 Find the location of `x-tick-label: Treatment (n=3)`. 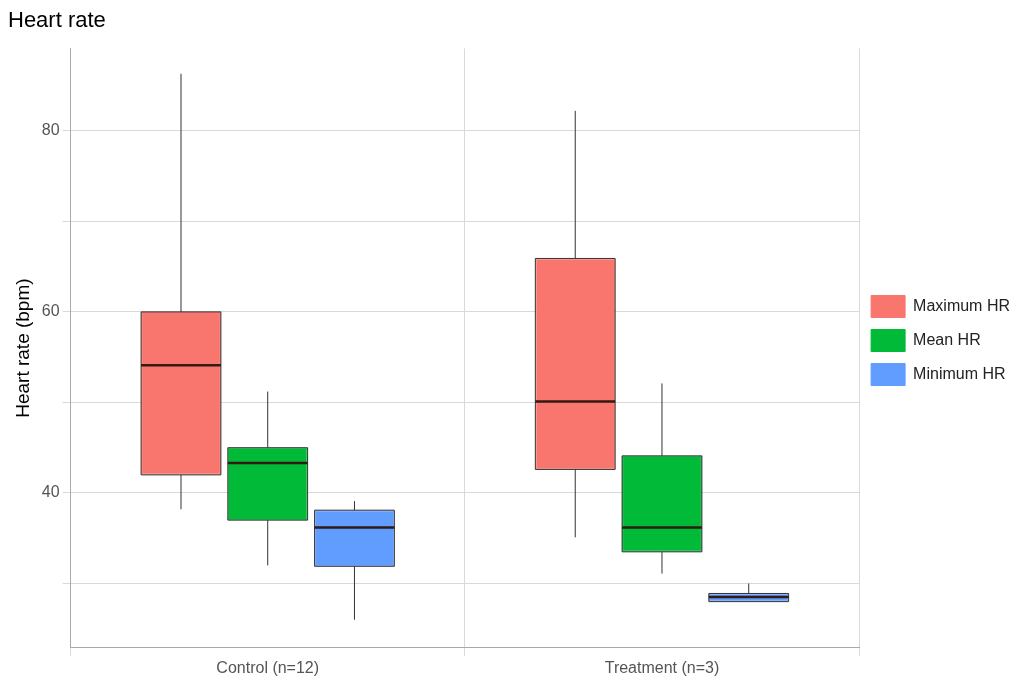

x-tick-label: Treatment (n=3) is located at coordinates (662, 667).